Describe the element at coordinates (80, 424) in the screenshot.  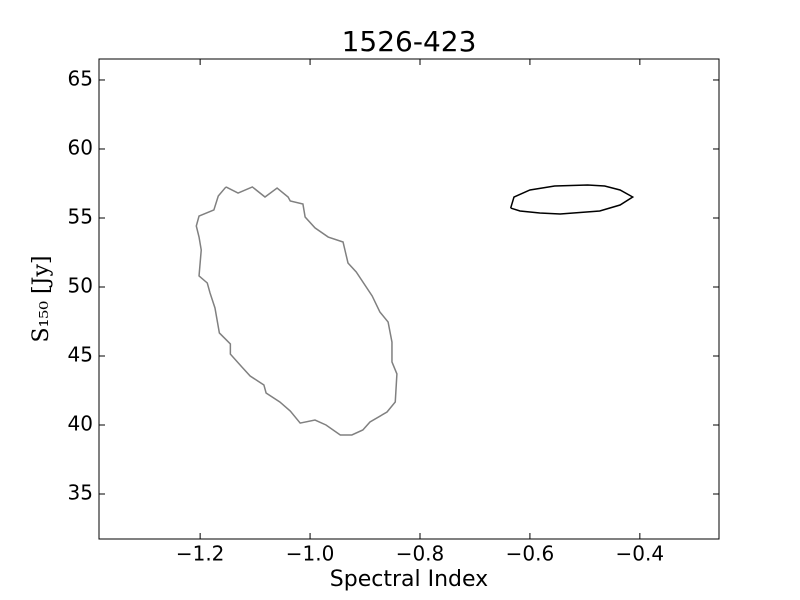
I see `y-tick-label: 40` at that location.